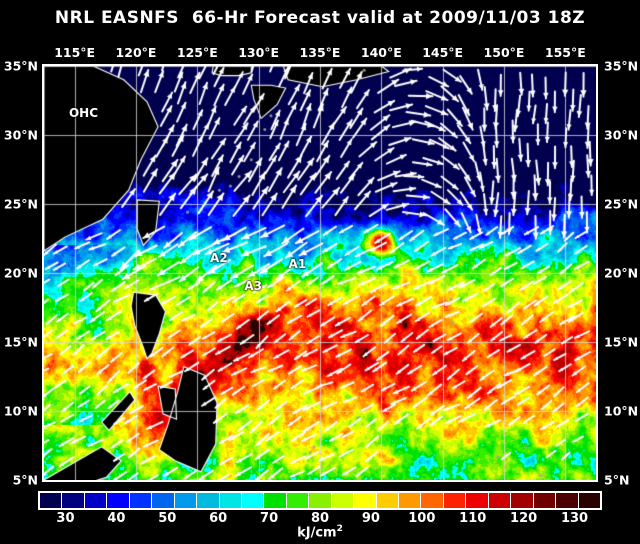  What do you see at coordinates (524, 518) in the screenshot?
I see `colorbar-tick-label: 120` at bounding box center [524, 518].